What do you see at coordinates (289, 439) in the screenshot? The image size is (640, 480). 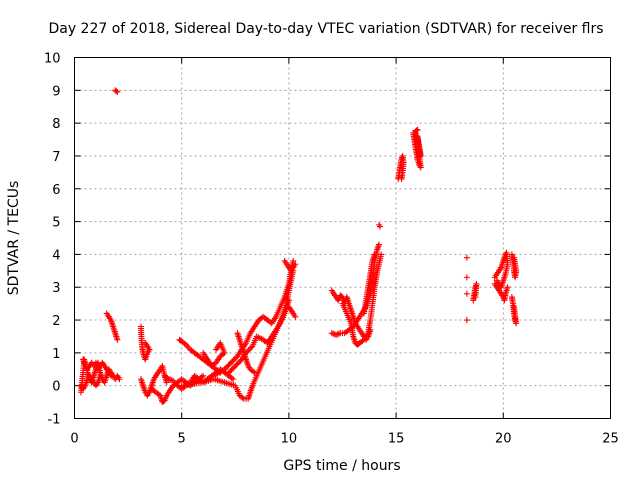 I see `x-tick-label: 10` at bounding box center [289, 439].